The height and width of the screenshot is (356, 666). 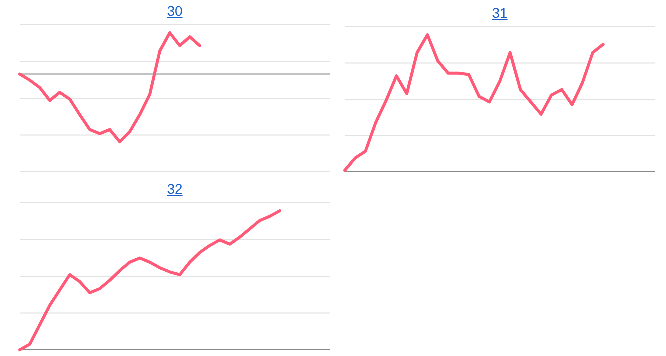 What do you see at coordinates (175, 11) in the screenshot?
I see `chart-title: 30` at bounding box center [175, 11].